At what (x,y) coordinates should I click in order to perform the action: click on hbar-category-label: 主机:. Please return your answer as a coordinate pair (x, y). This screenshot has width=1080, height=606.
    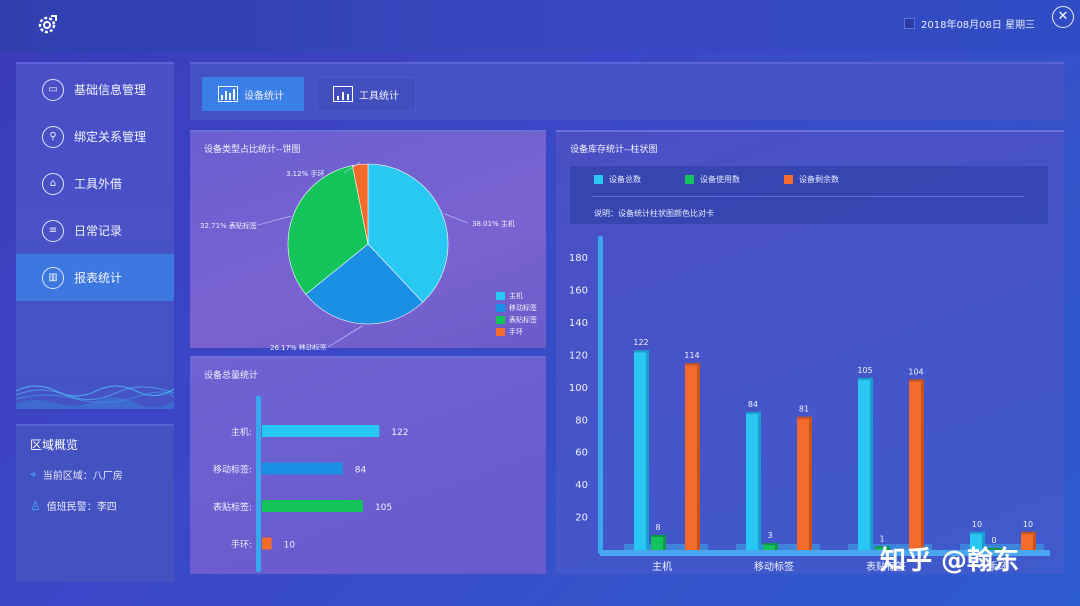
    Looking at the image, I should click on (241, 432).